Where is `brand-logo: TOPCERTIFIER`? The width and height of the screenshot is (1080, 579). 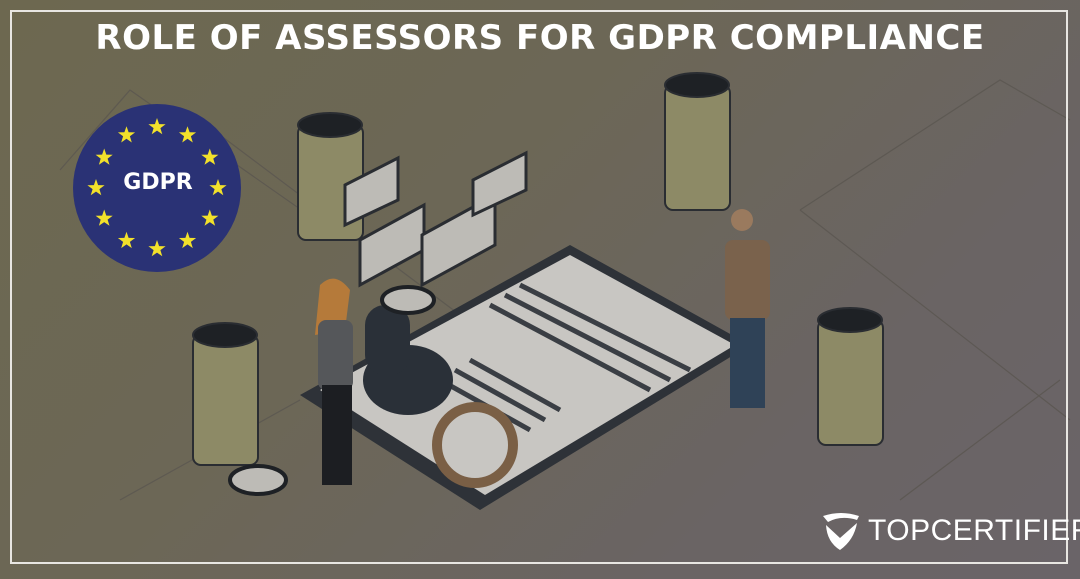
brand-logo: TOPCERTIFIER is located at coordinates (950, 531).